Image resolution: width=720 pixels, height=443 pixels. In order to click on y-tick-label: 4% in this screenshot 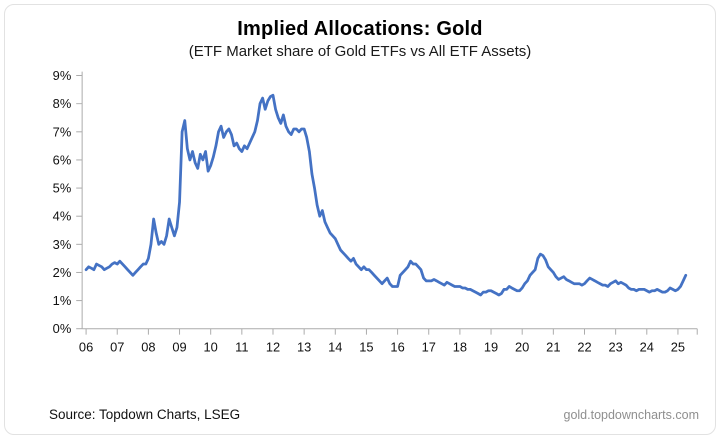, I will do `click(62, 216)`.